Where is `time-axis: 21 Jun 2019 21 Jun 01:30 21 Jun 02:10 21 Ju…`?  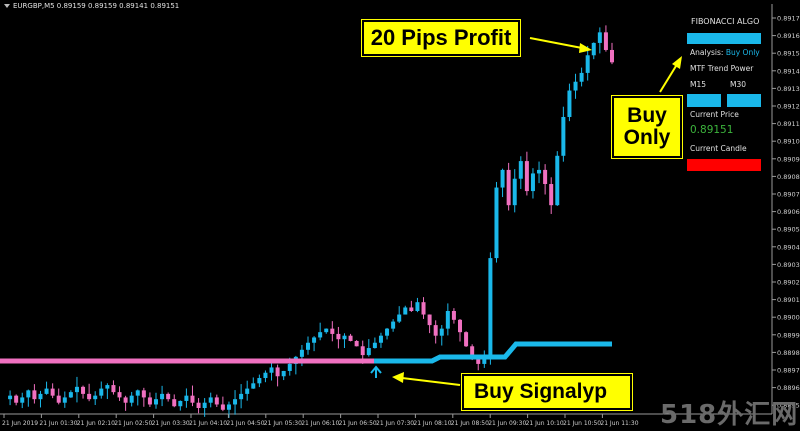 time-axis: 21 Jun 2019 21 Jun 01:30 21 Jun 02:10 21 Ju… is located at coordinates (320, 420).